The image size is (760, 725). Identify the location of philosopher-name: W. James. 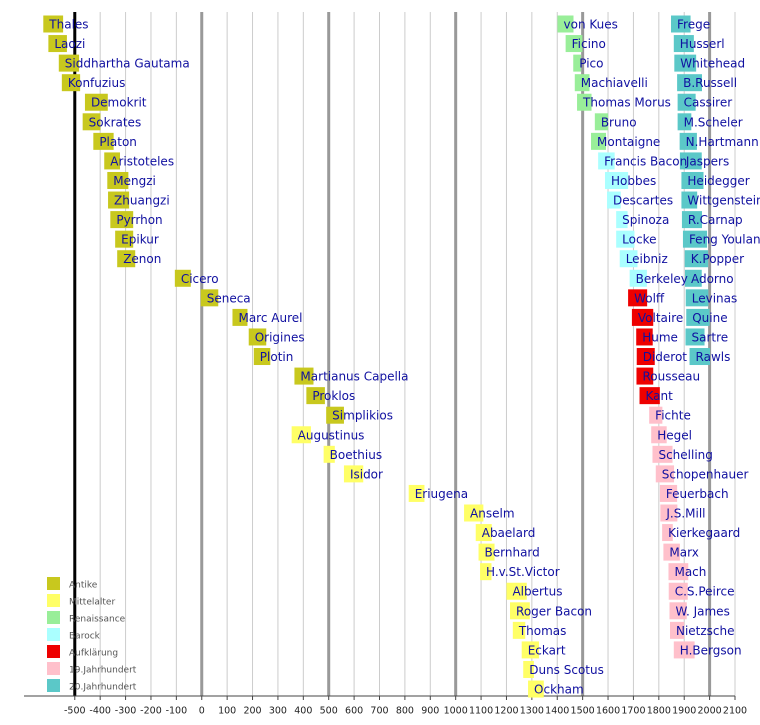
(702, 611).